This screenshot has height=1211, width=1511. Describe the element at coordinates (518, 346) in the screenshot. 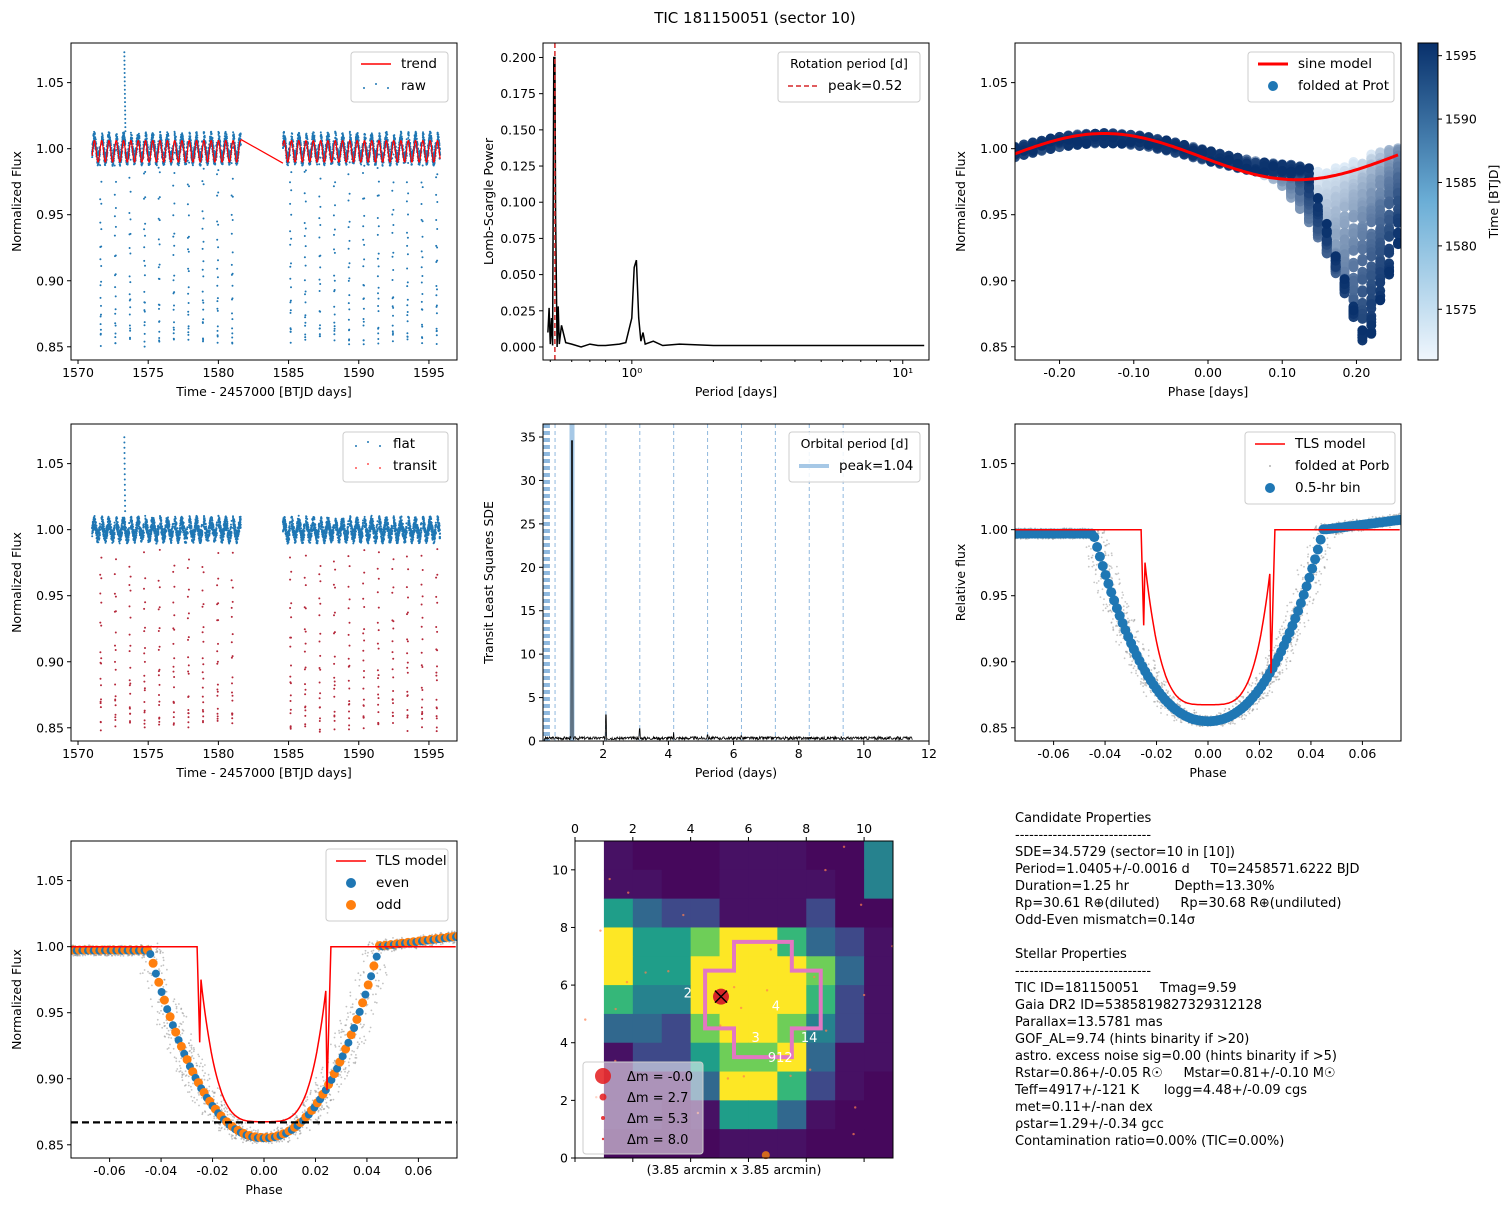

I see `y-tick-label: 0.000` at that location.